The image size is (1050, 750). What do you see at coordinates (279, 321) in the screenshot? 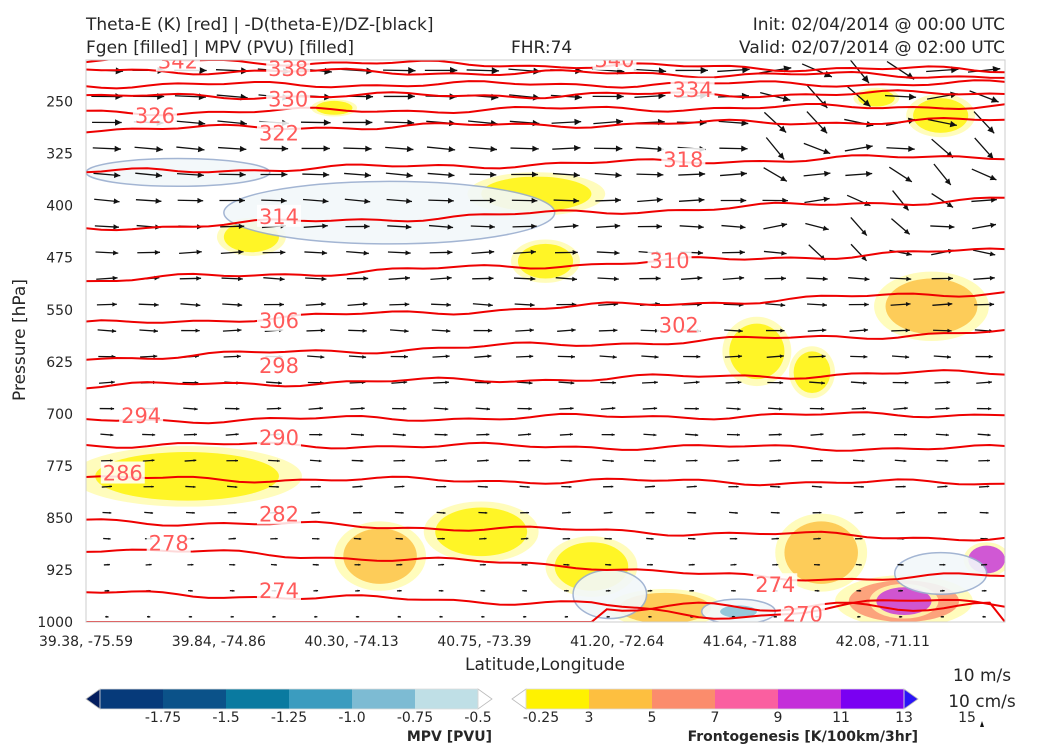
I see `contour-label-306: 306` at bounding box center [279, 321].